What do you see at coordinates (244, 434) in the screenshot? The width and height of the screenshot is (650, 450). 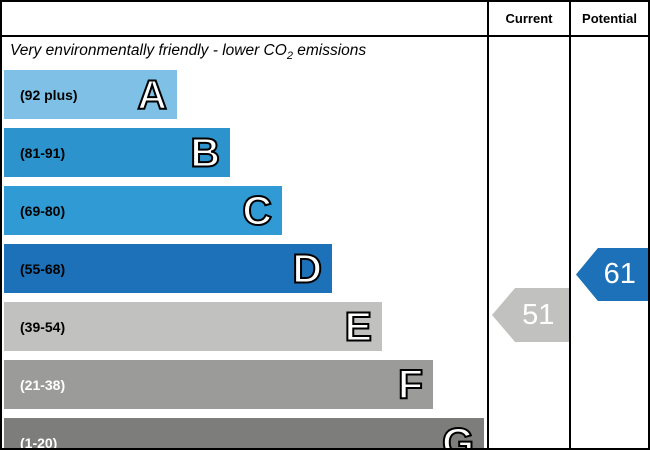 I see `band-row-g: (1-20) G` at bounding box center [244, 434].